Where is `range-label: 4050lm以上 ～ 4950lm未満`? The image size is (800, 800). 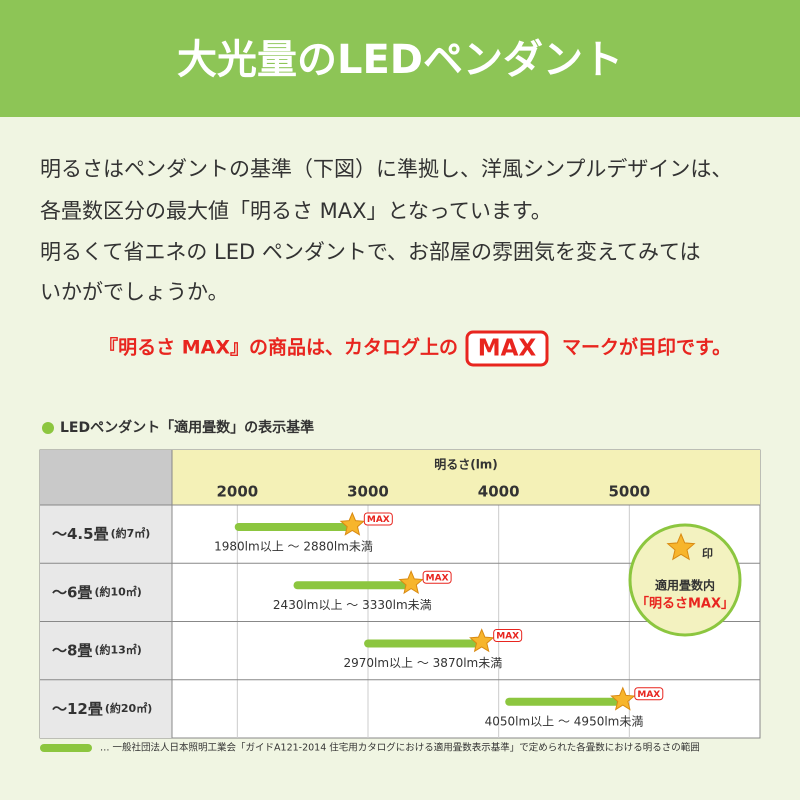 range-label: 4050lm以上 ～ 4950lm未満 is located at coordinates (564, 721).